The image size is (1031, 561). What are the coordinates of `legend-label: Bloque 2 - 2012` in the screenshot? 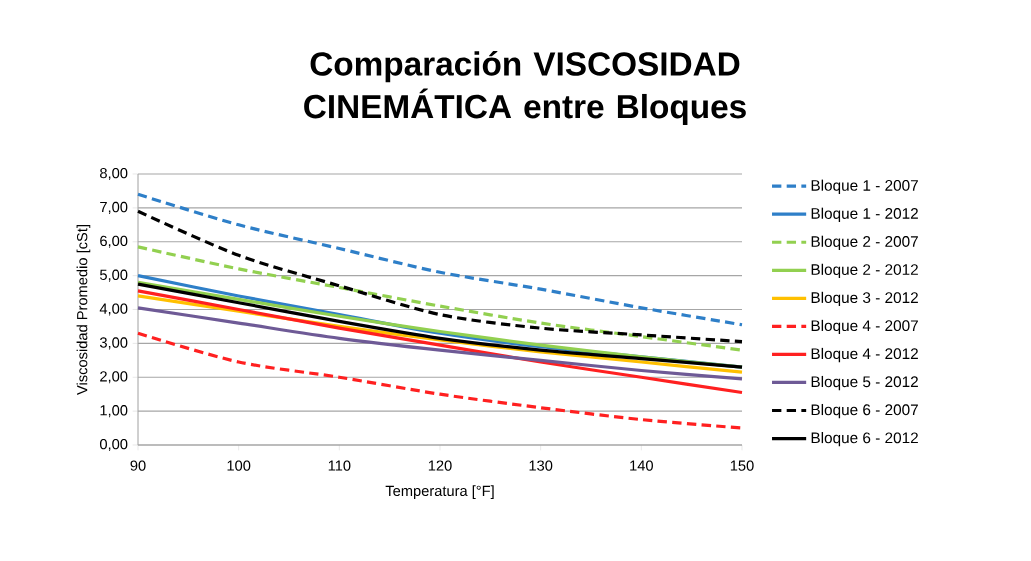 It's located at (864, 271).